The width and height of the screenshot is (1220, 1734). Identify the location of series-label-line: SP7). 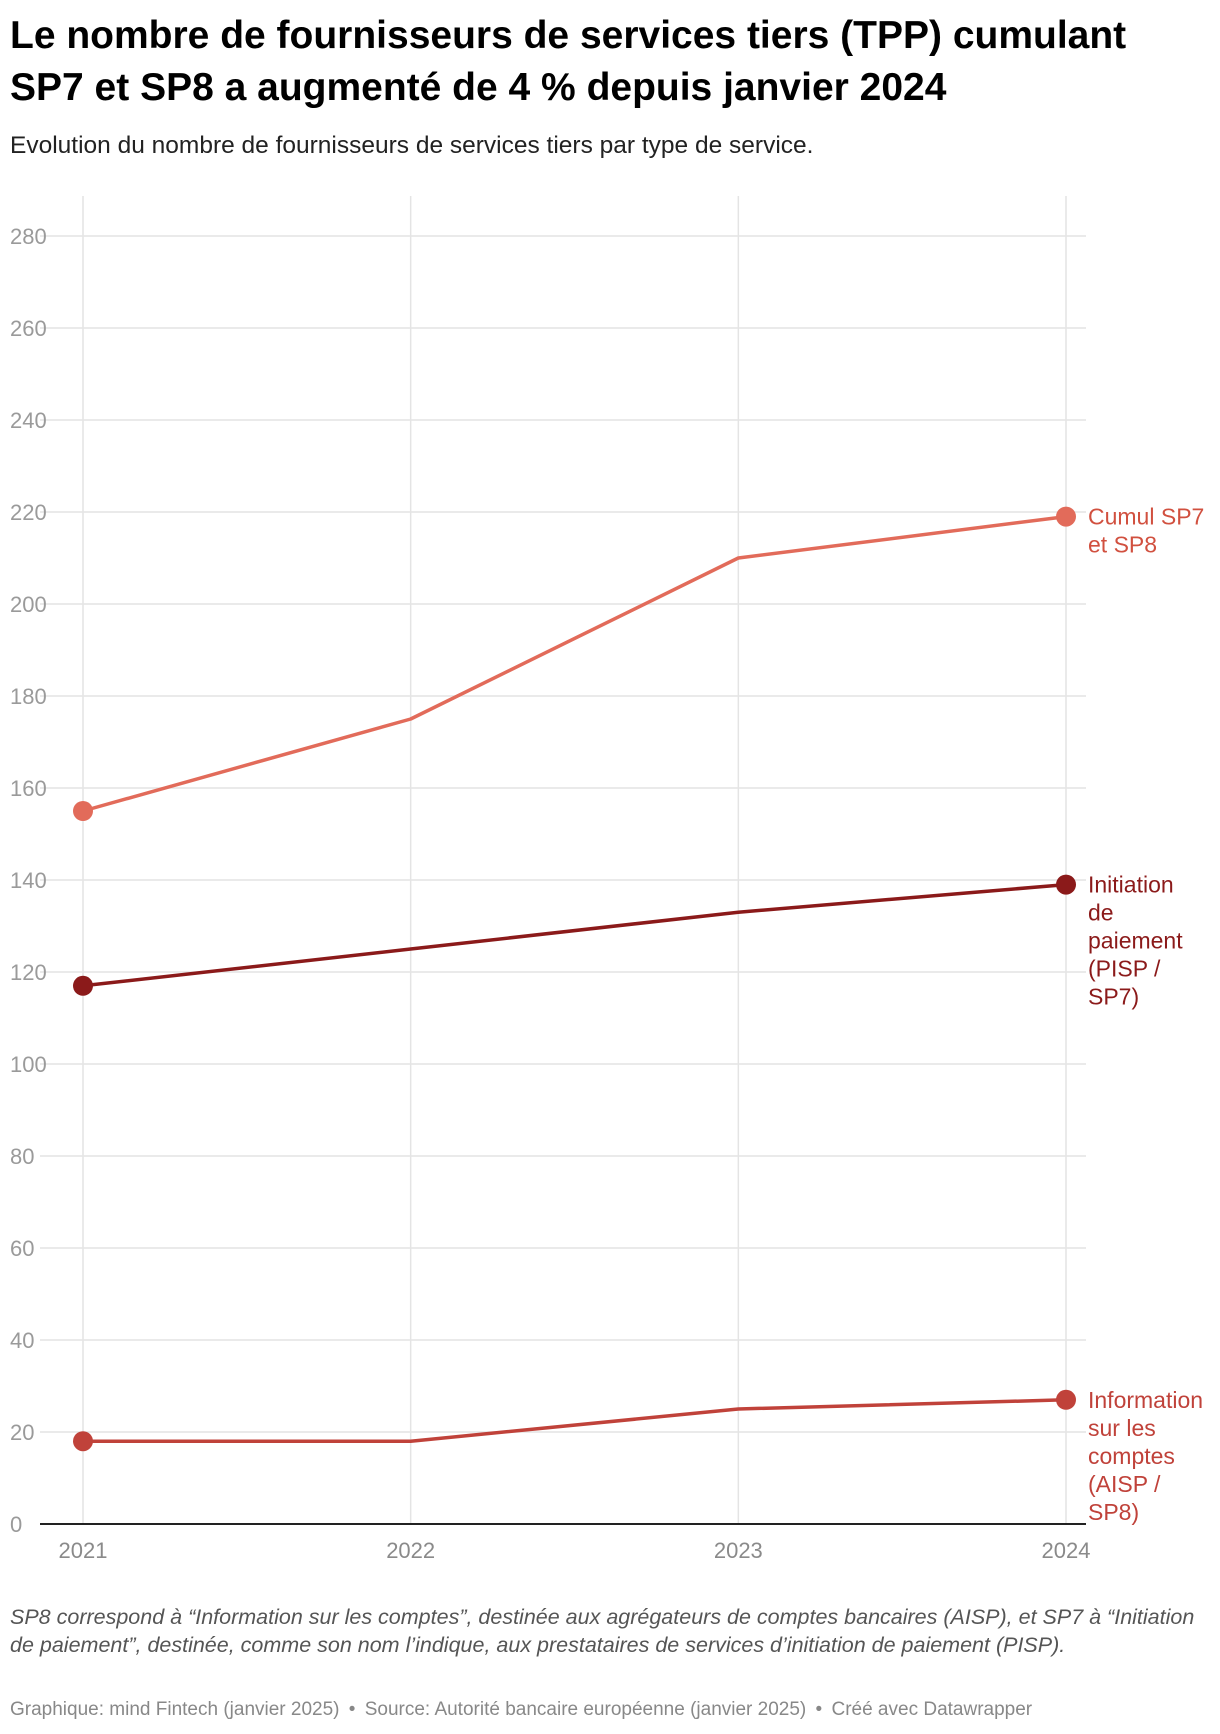
(1113, 997).